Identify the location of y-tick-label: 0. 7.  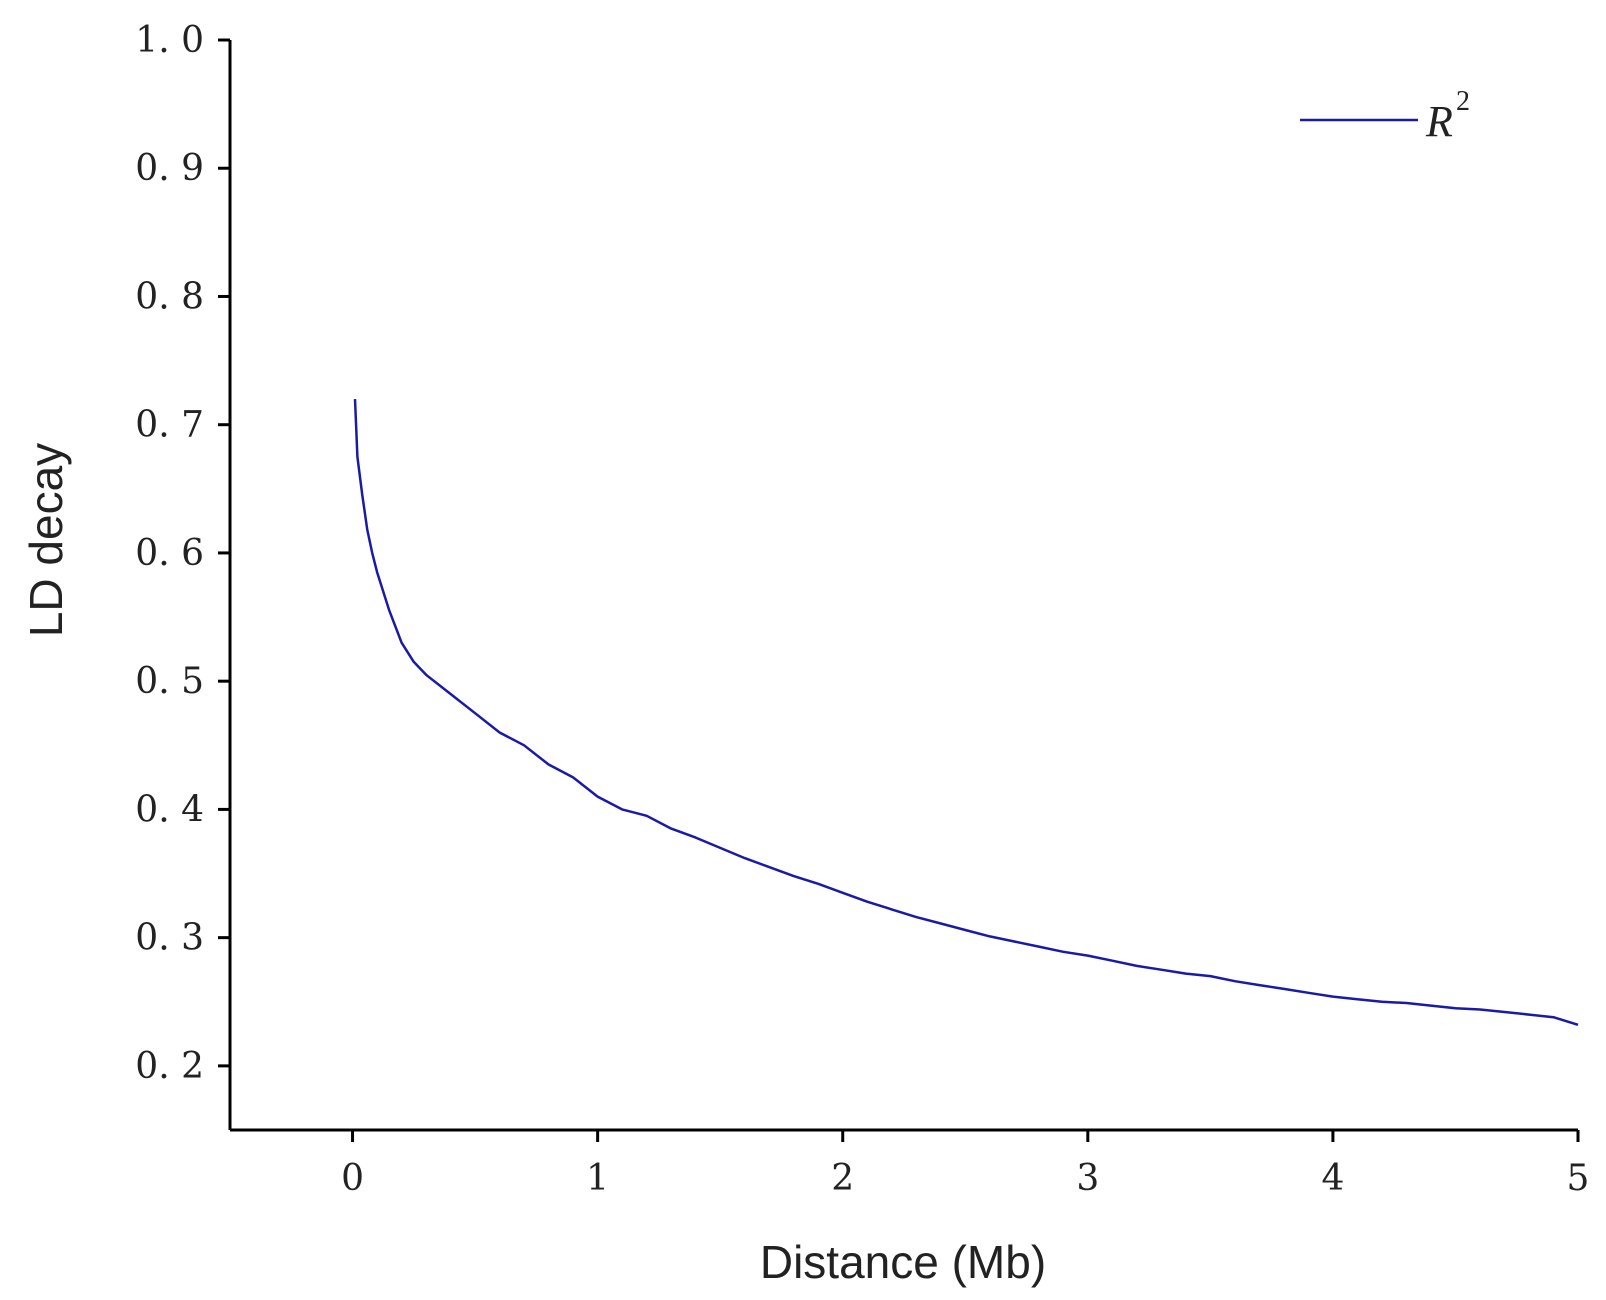
(169, 425).